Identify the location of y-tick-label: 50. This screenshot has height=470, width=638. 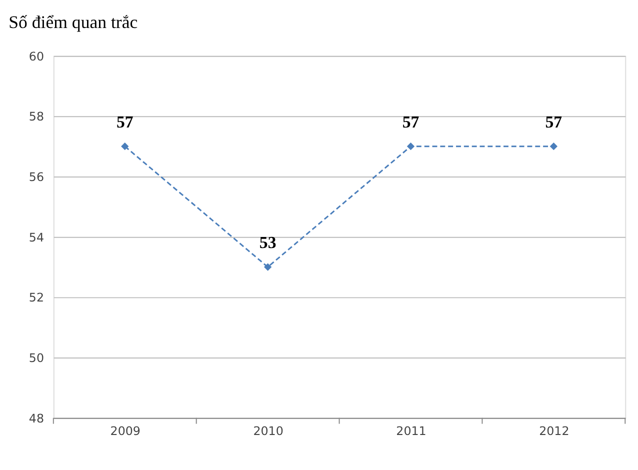
(36, 357).